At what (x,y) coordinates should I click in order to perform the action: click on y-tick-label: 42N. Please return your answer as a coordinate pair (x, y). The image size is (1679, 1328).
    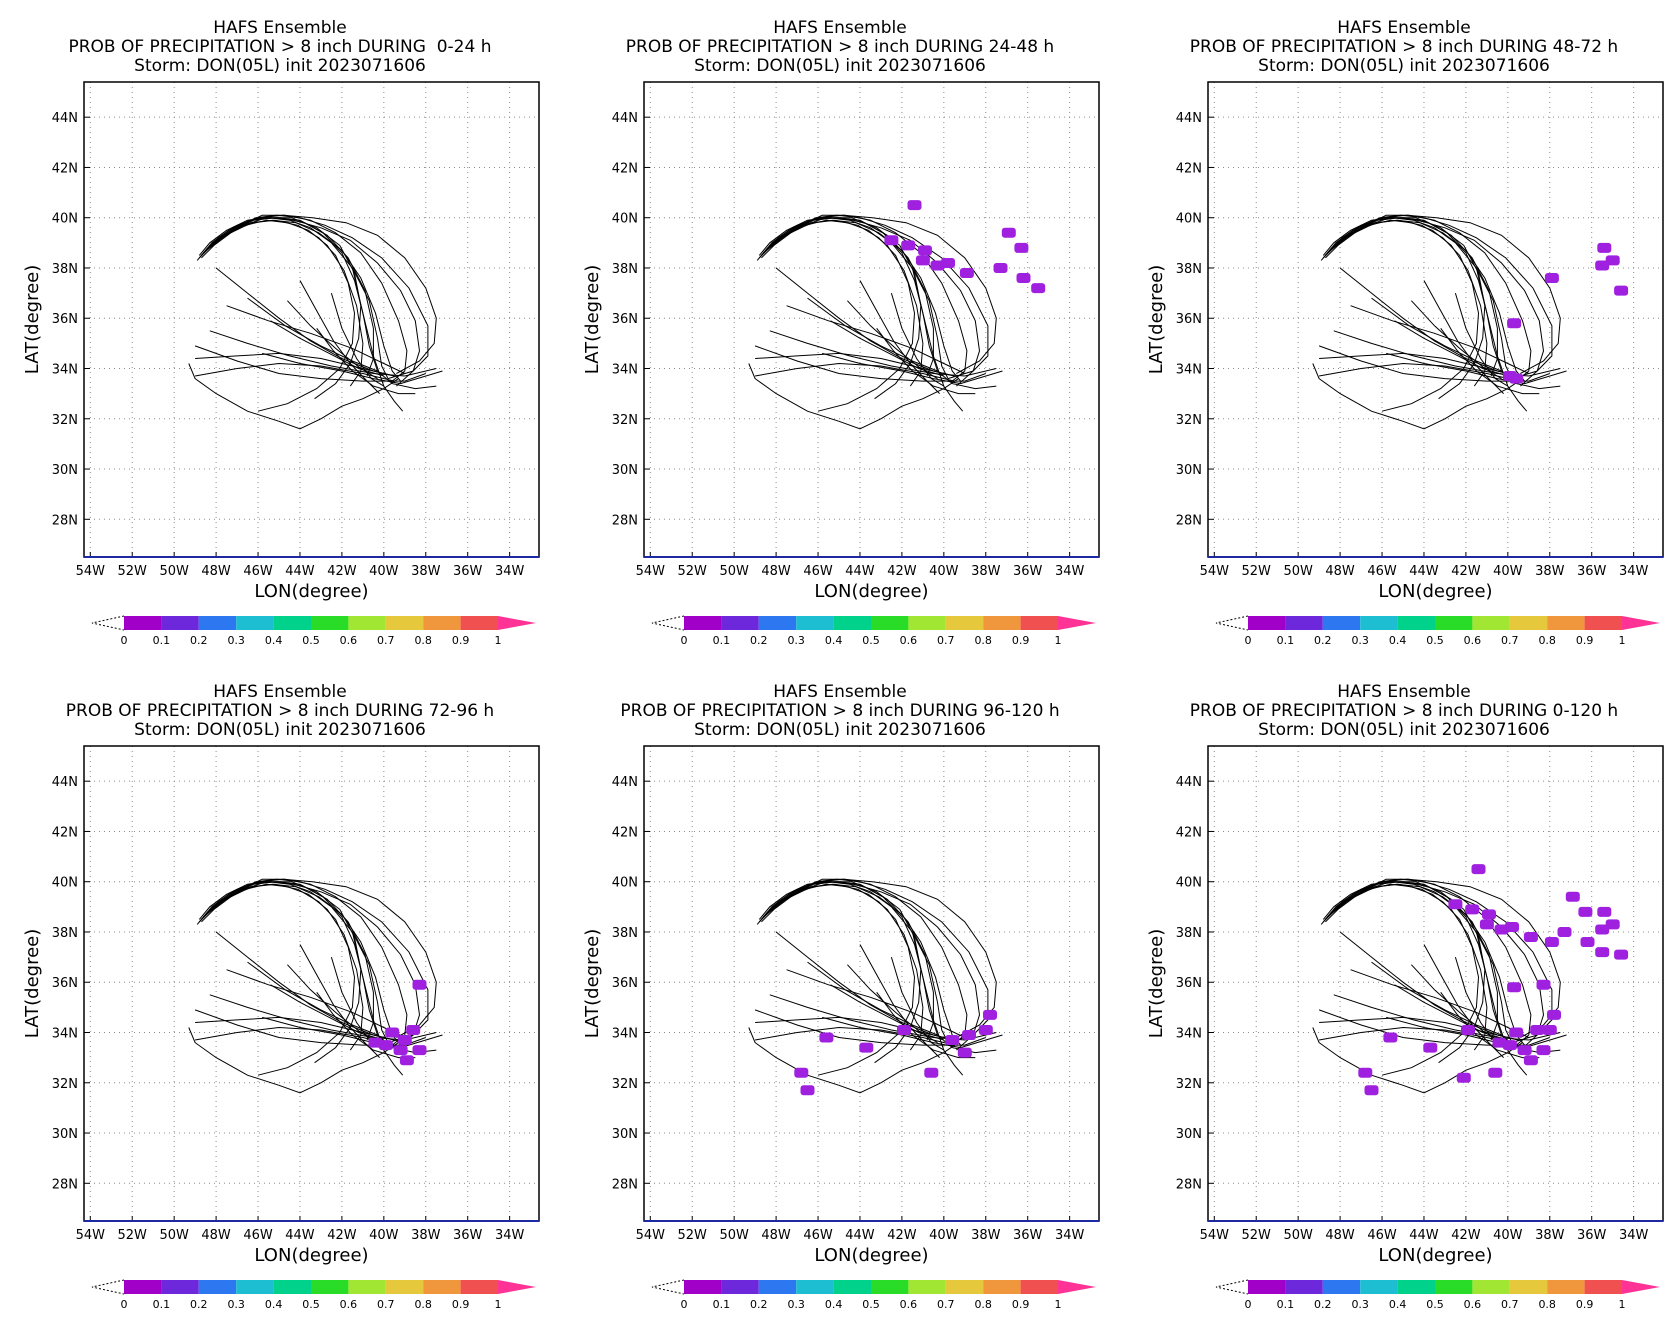
    Looking at the image, I should click on (1189, 832).